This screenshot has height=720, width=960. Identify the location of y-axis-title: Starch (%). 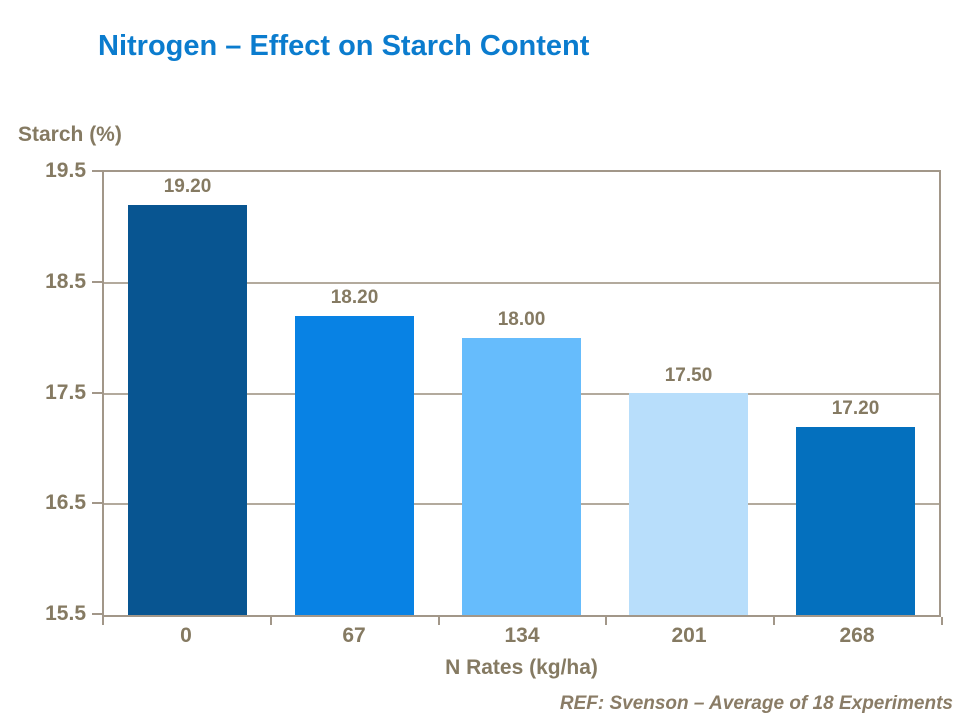
(70, 134).